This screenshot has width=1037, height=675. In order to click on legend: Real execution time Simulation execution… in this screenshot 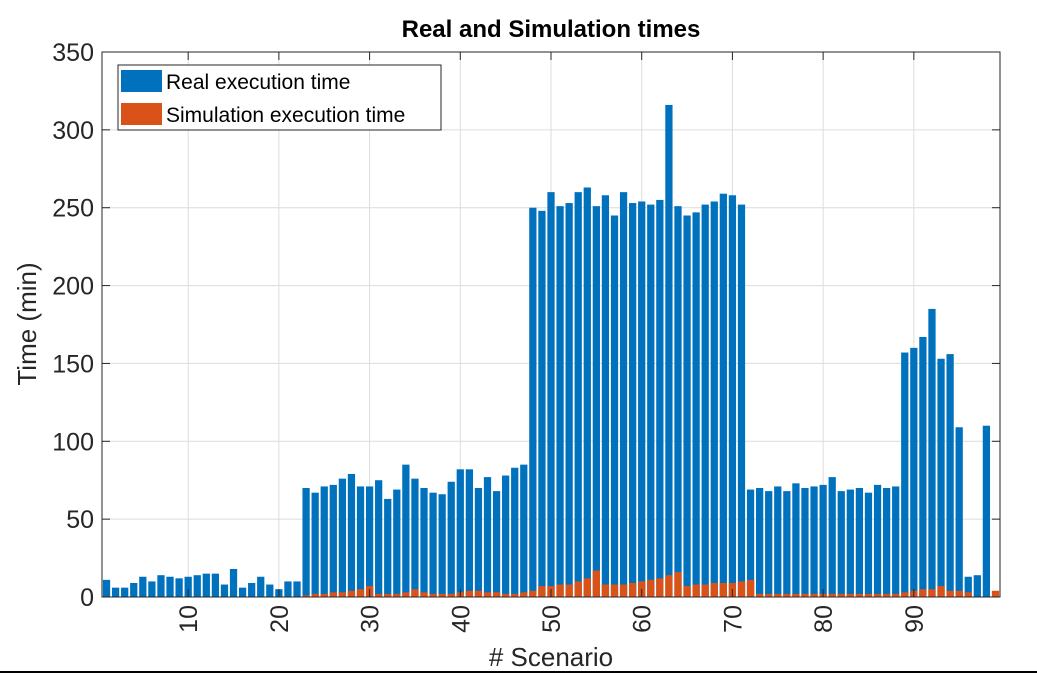, I will do `click(279, 97)`.